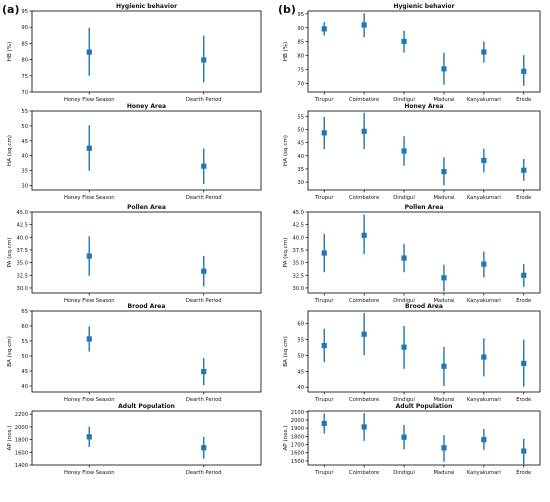 The width and height of the screenshot is (550, 502). I want to click on y-tick-label: 2000, so click(21, 428).